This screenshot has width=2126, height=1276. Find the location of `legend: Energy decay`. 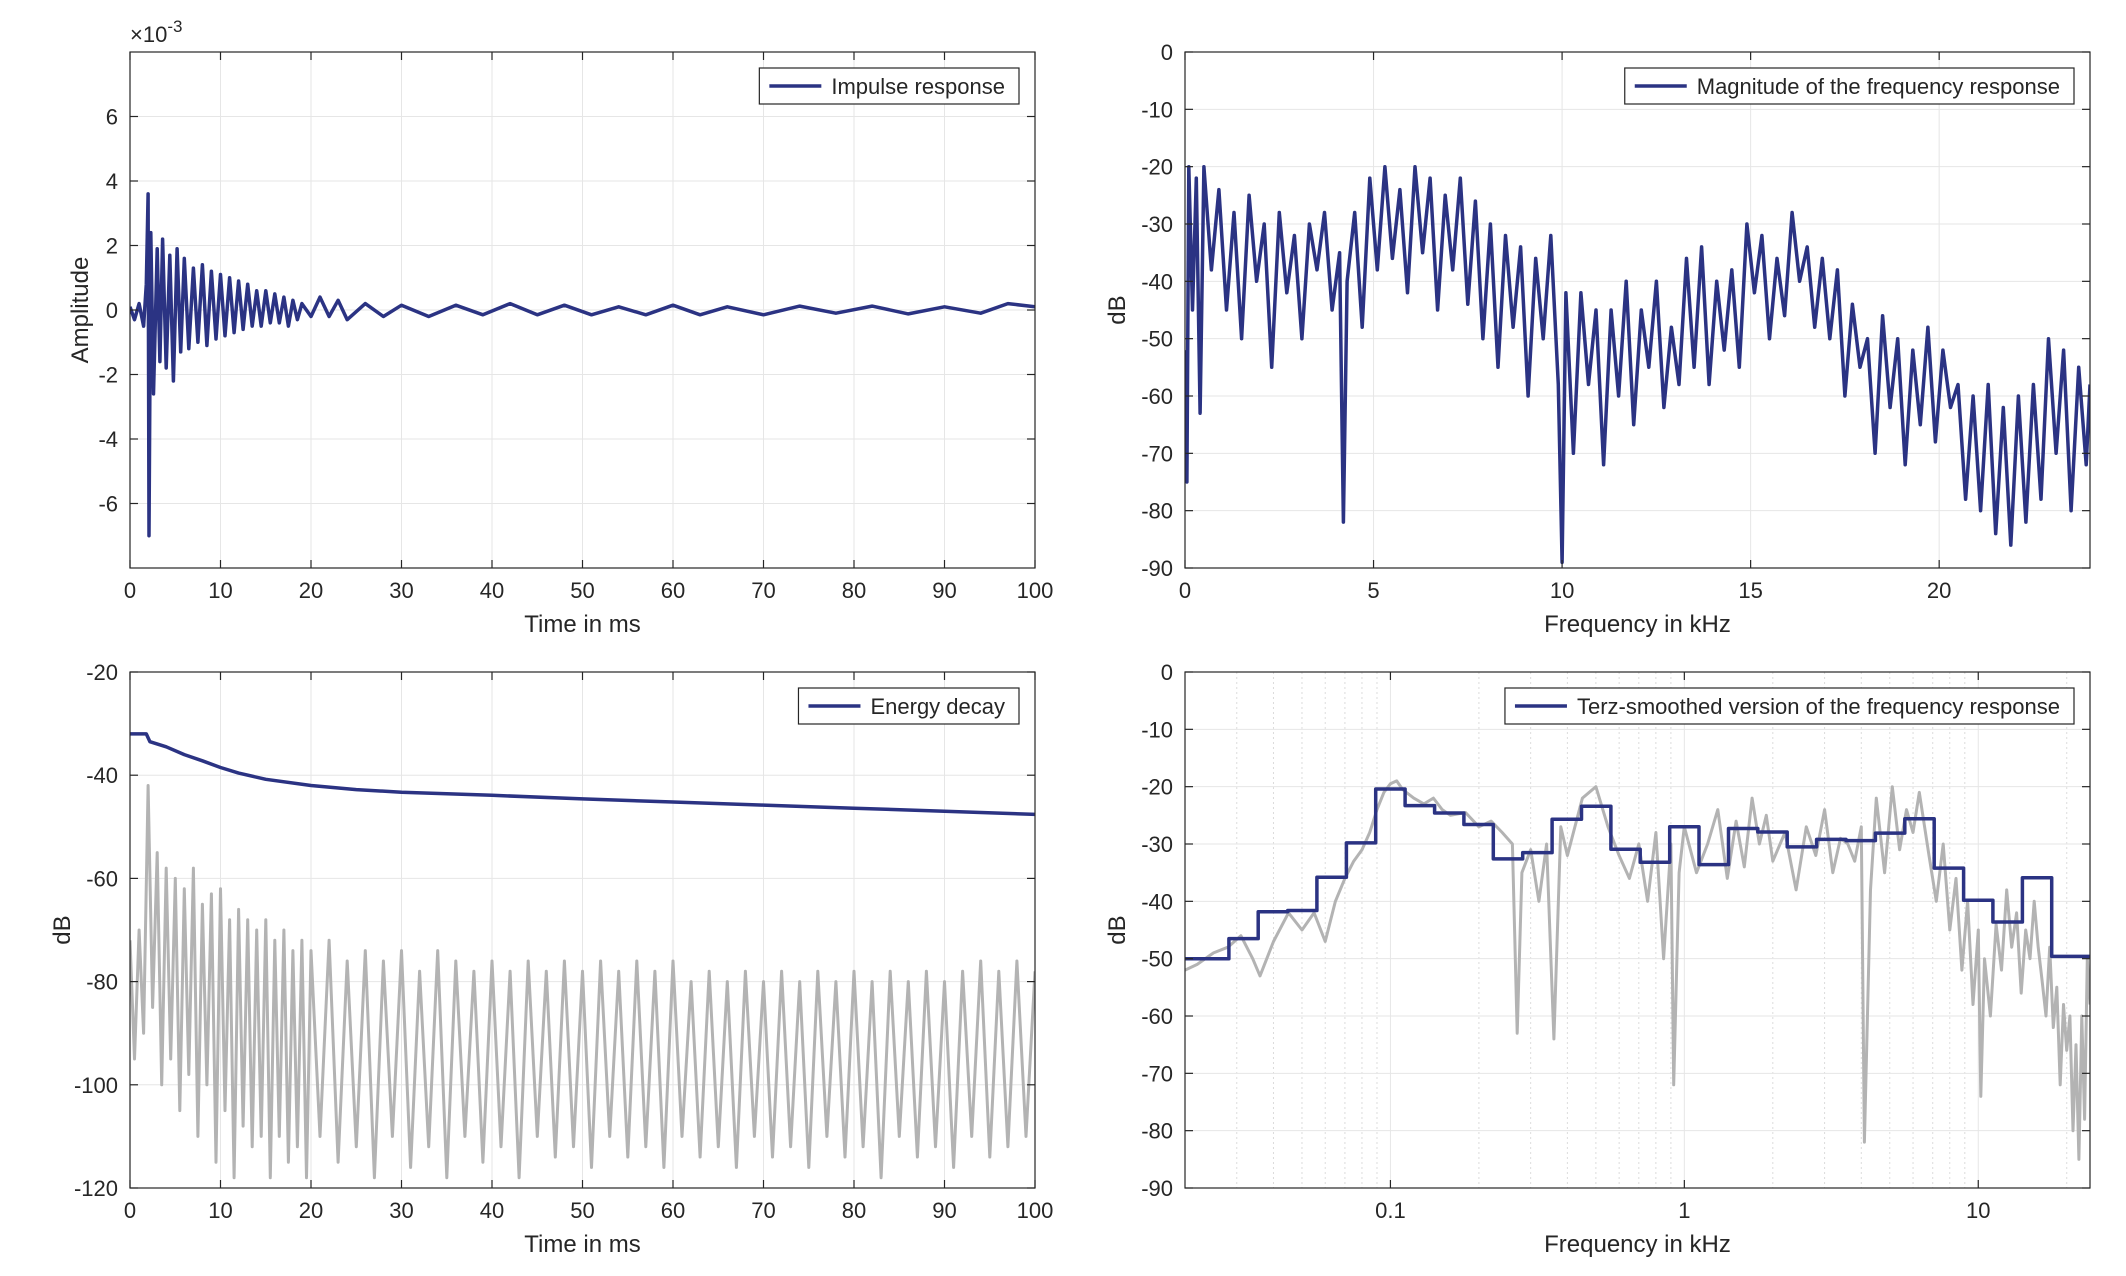

legend: Energy decay is located at coordinates (908, 706).